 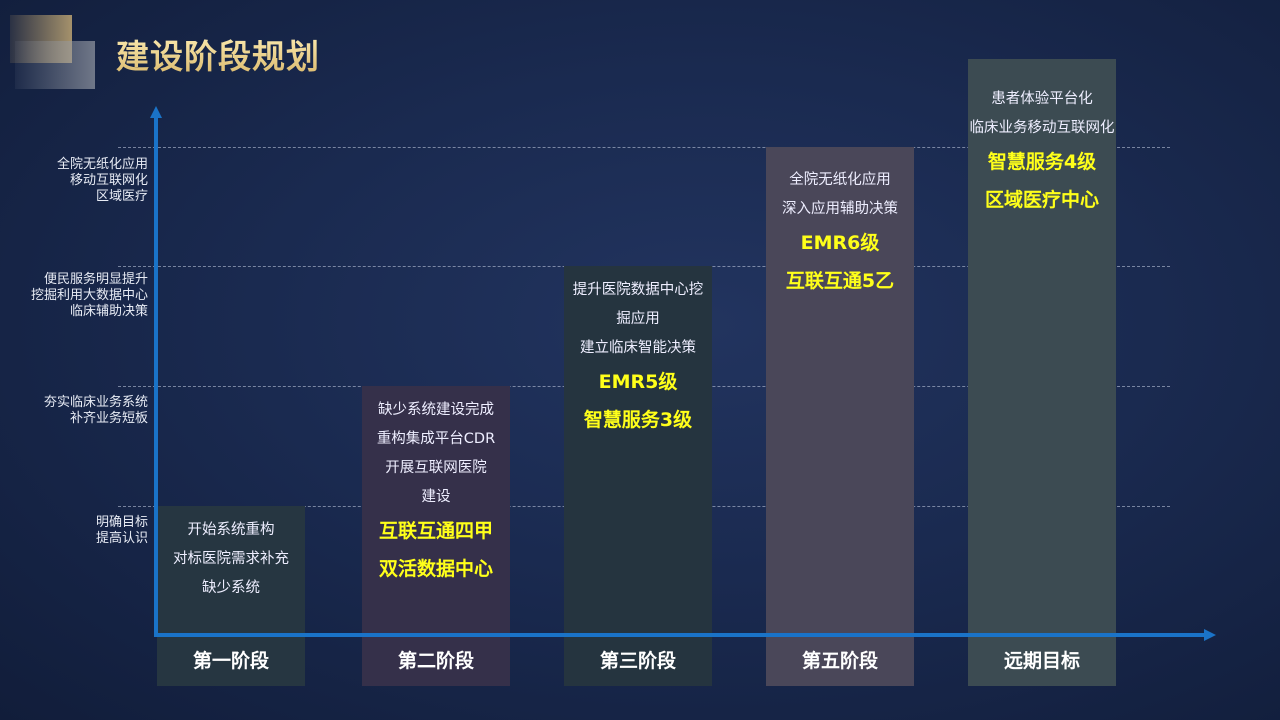 I want to click on level-label-line: 提高认识, so click(x=121, y=538).